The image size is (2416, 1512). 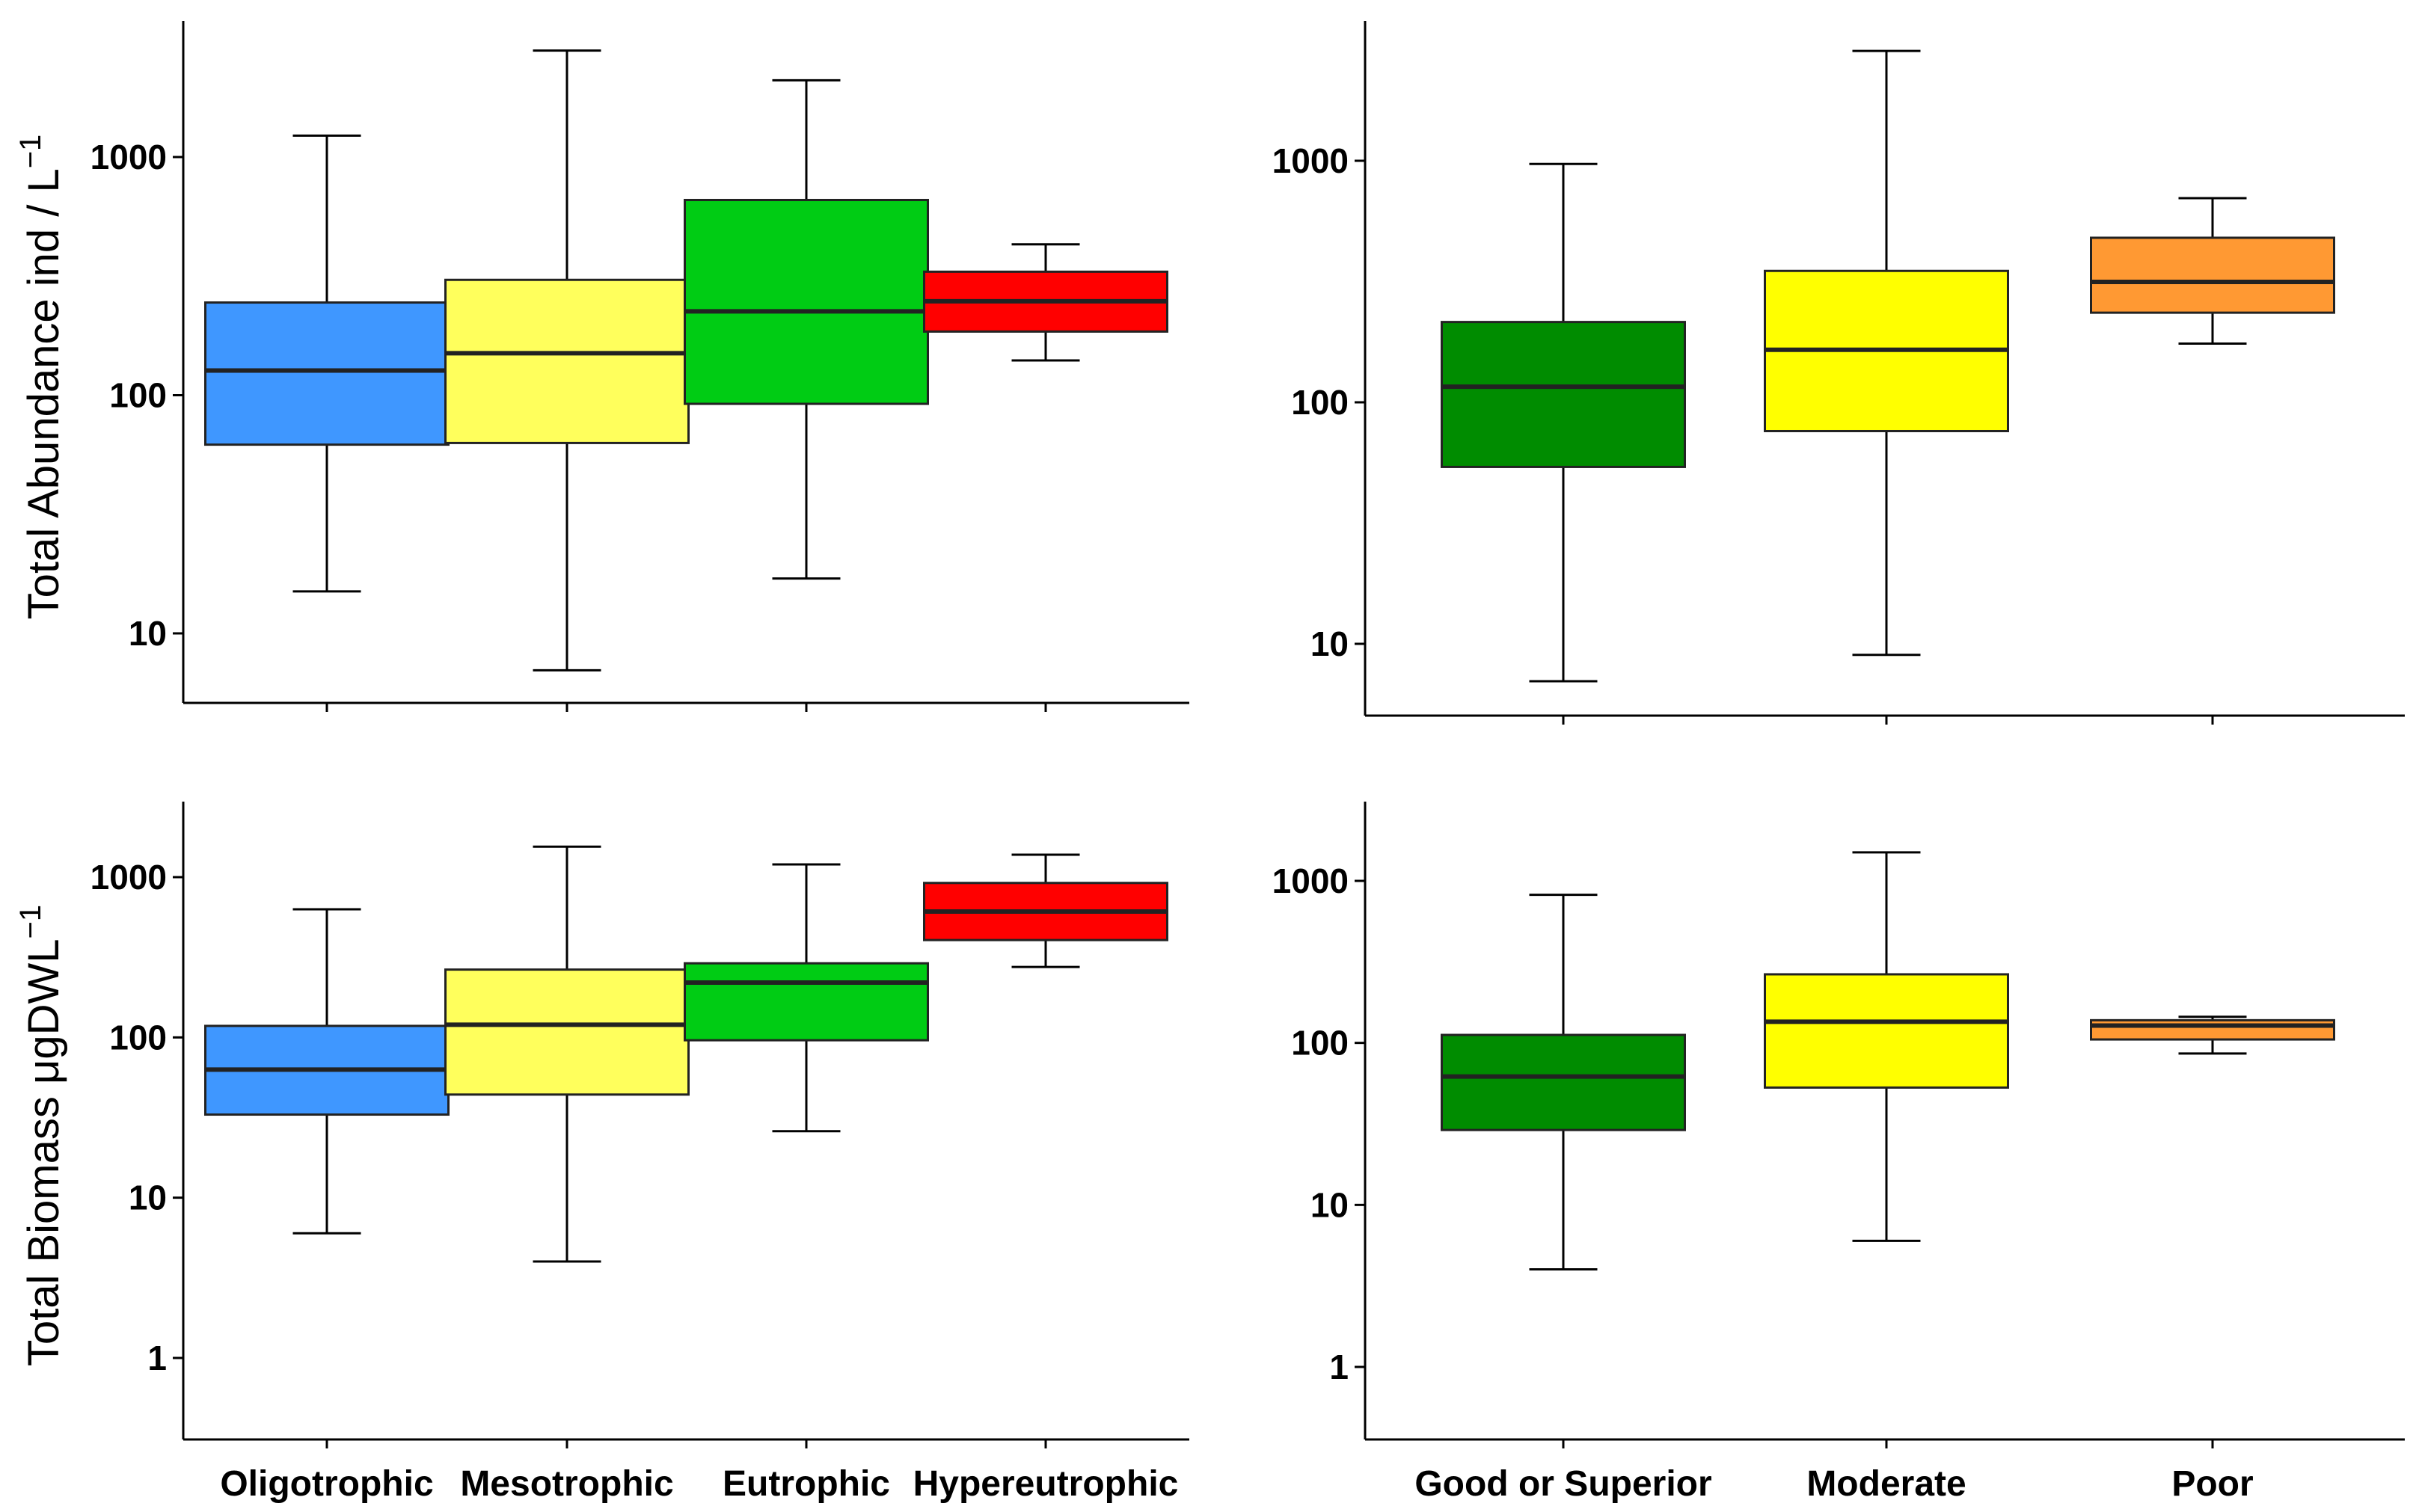 I want to click on box-eutrophic: Eutrophic, so click(x=806, y=1183).